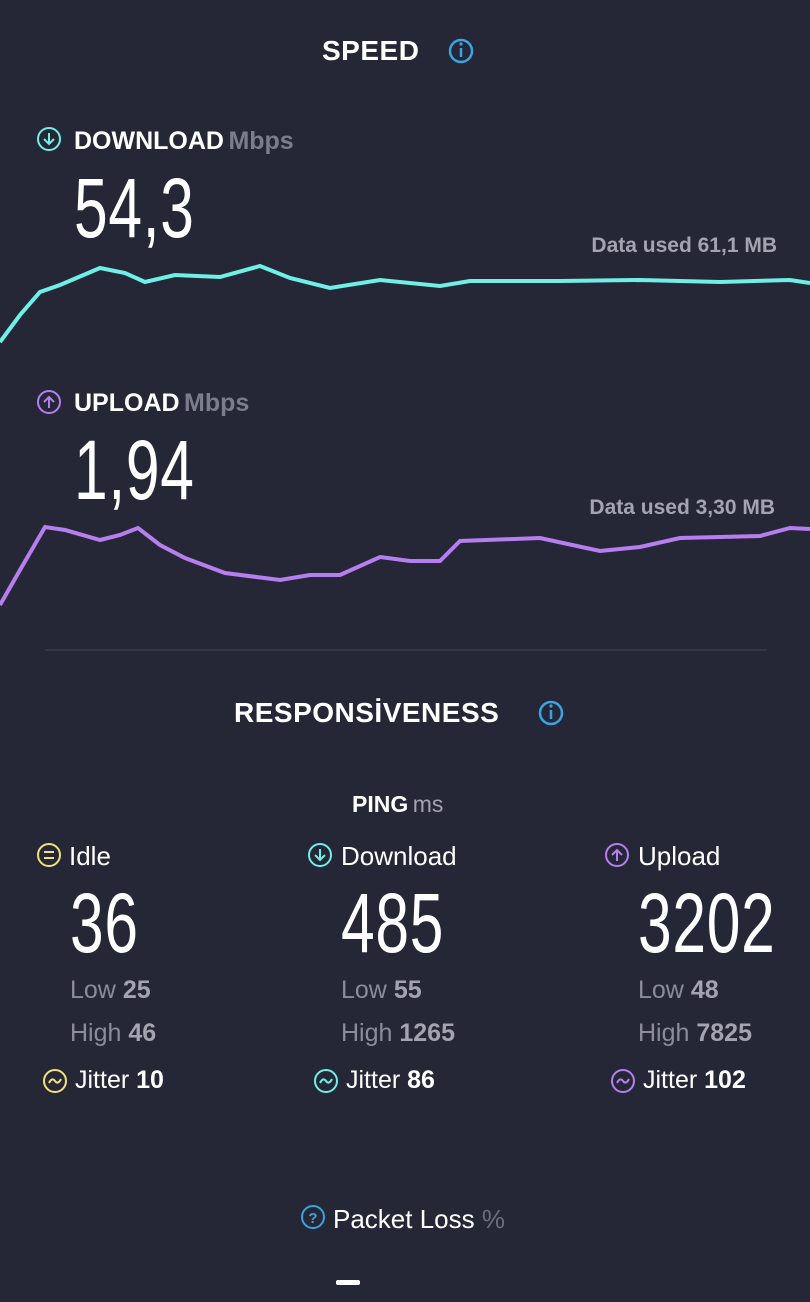  Describe the element at coordinates (493, 1219) in the screenshot. I see `unit: %` at that location.